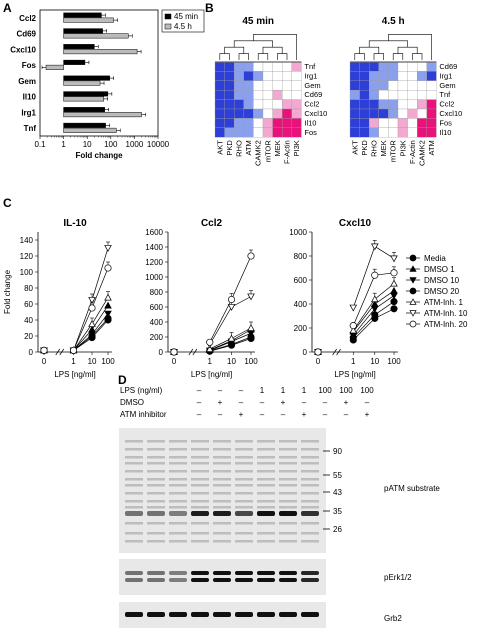 This screenshot has height=632, width=479. Describe the element at coordinates (412, 152) in the screenshot. I see `heatmap-col-label: F-Actin` at that location.